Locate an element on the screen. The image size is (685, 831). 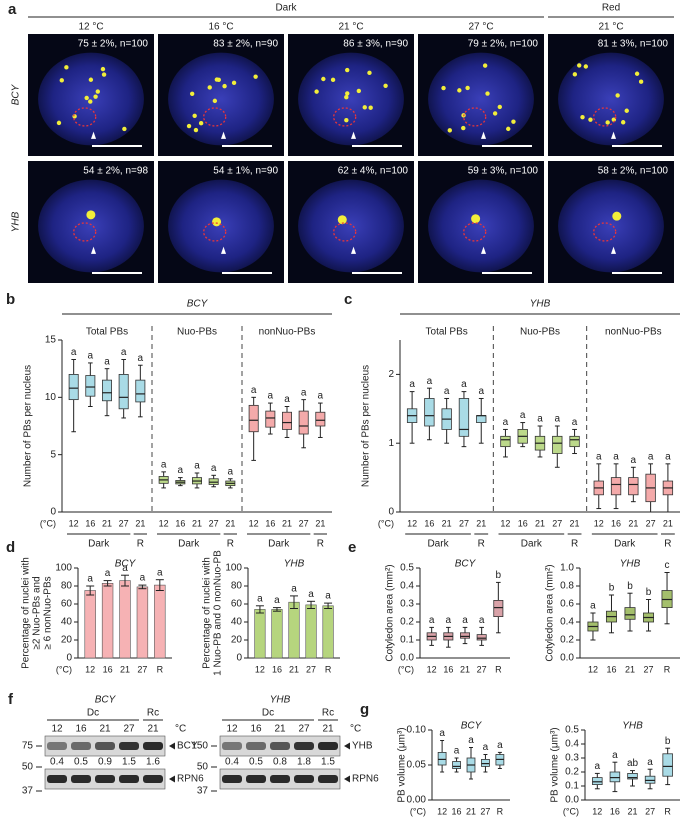
mw-marker: 37 is located at coordinates (28, 791).